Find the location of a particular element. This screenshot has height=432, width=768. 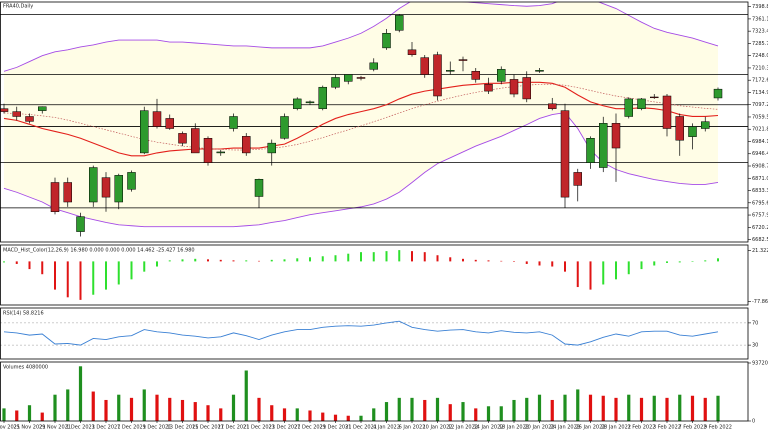

x-tick-label: 20 Jan 2022 is located at coordinates (540, 428).